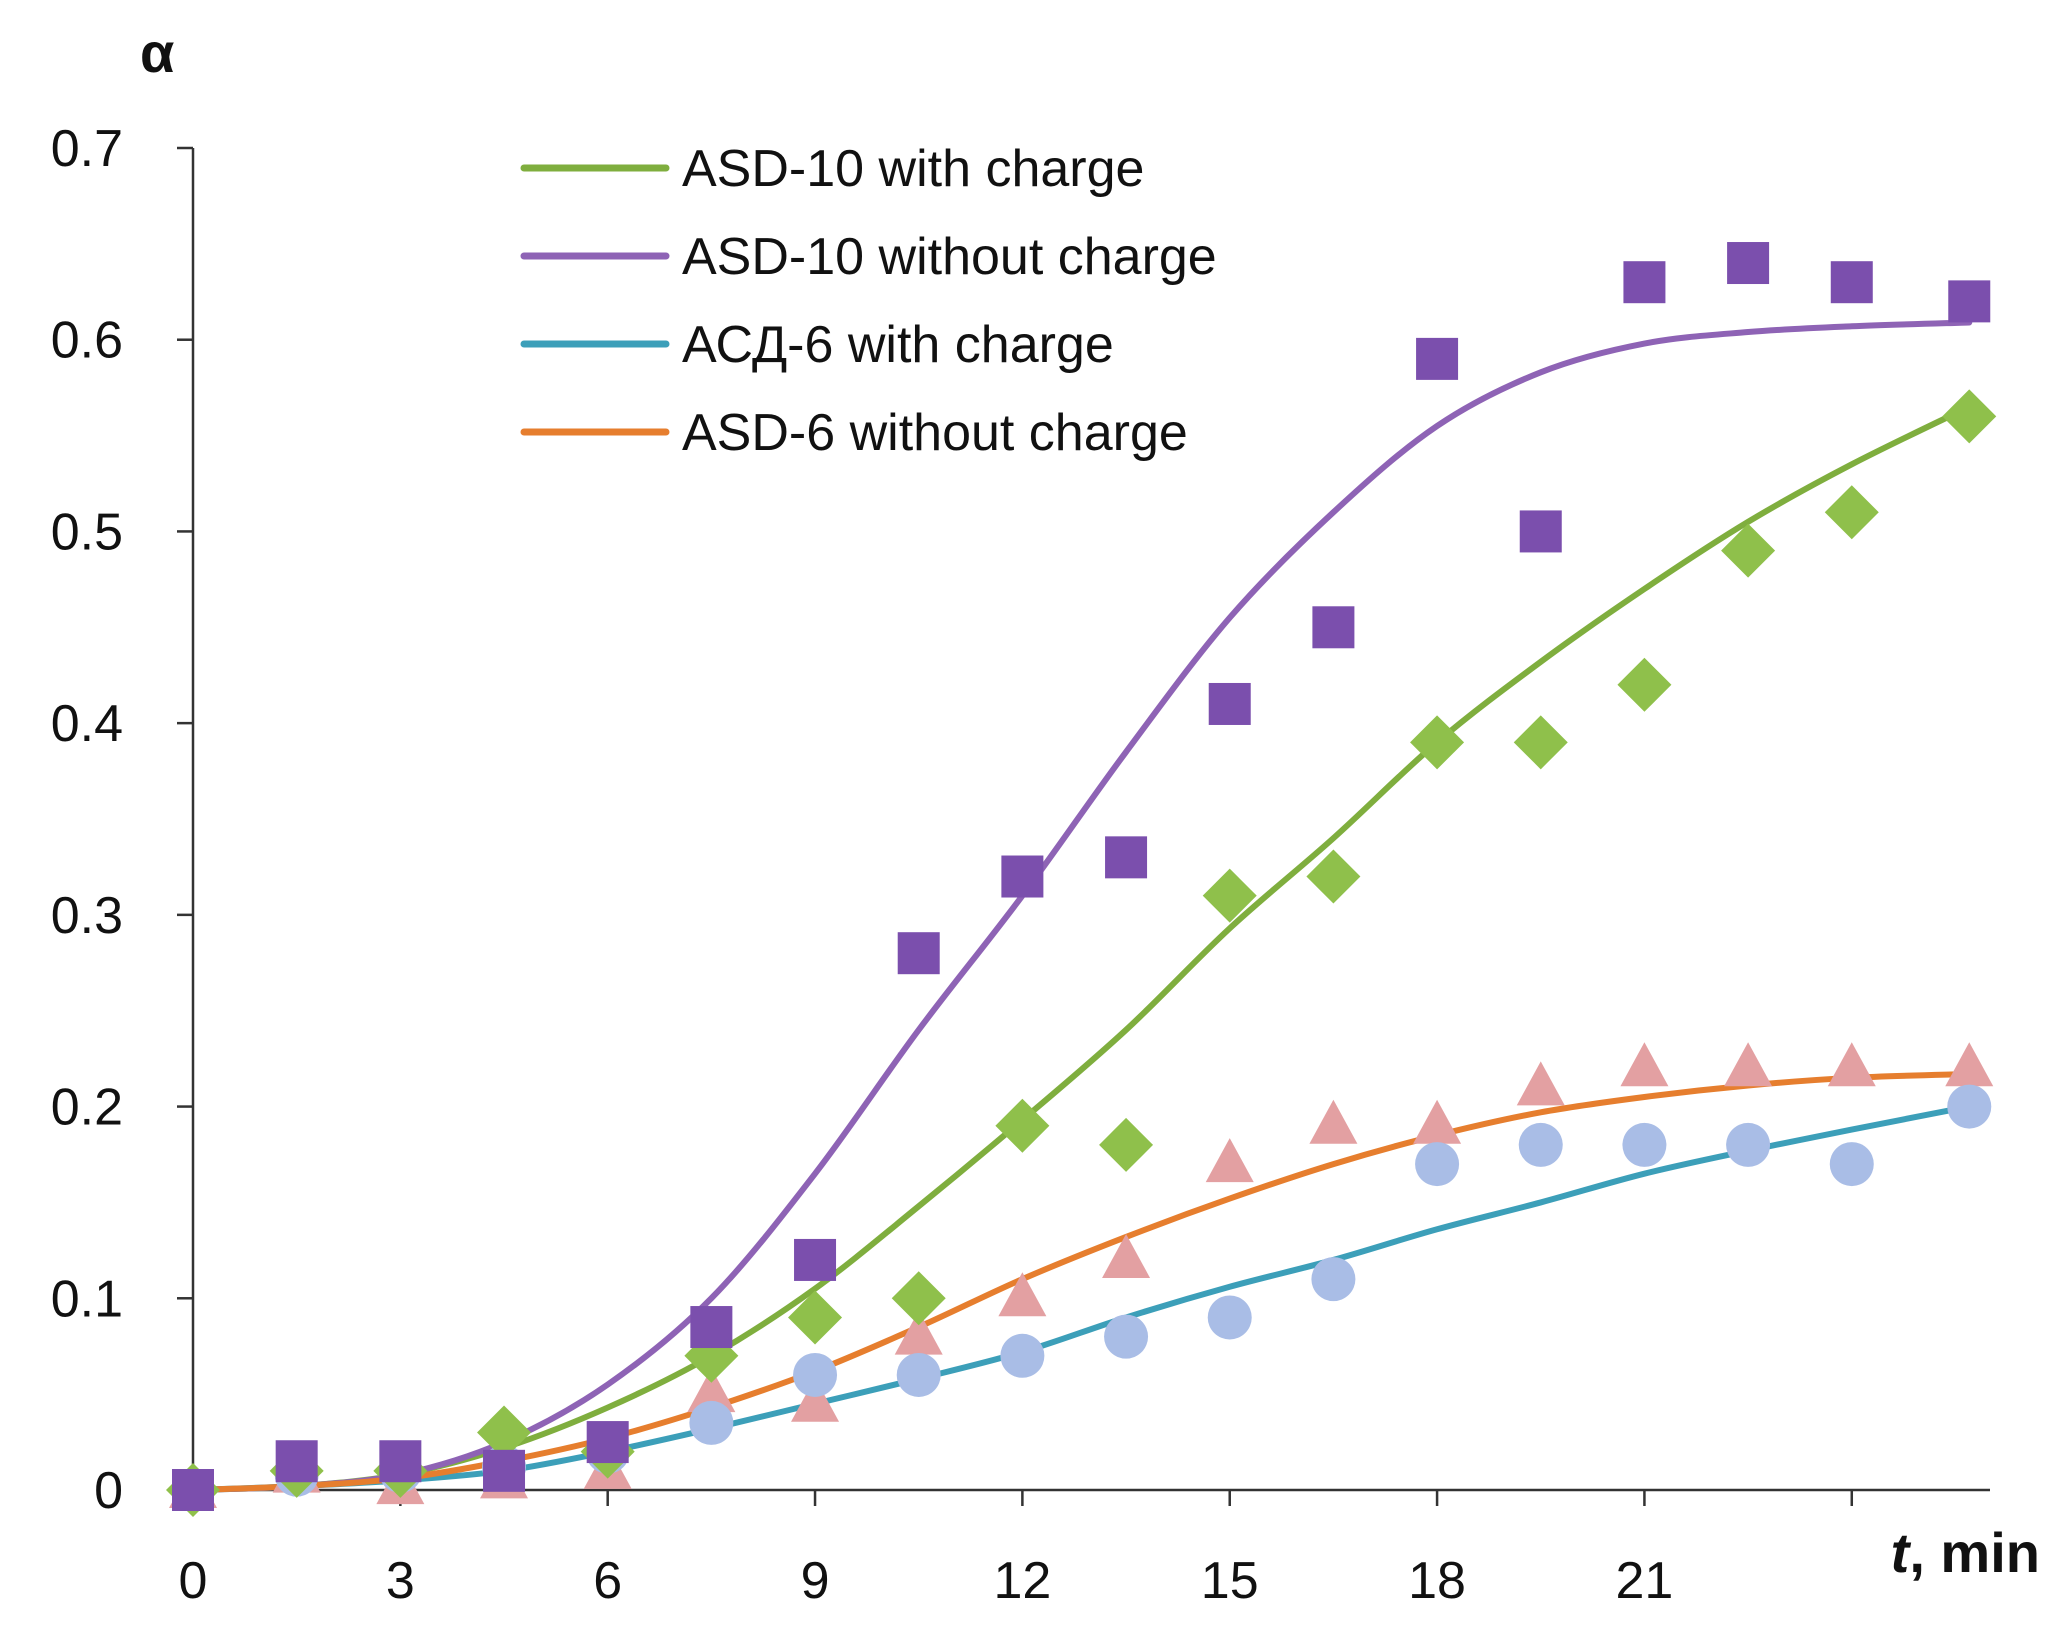  I want to click on x-tick-label: 3, so click(400, 1581).